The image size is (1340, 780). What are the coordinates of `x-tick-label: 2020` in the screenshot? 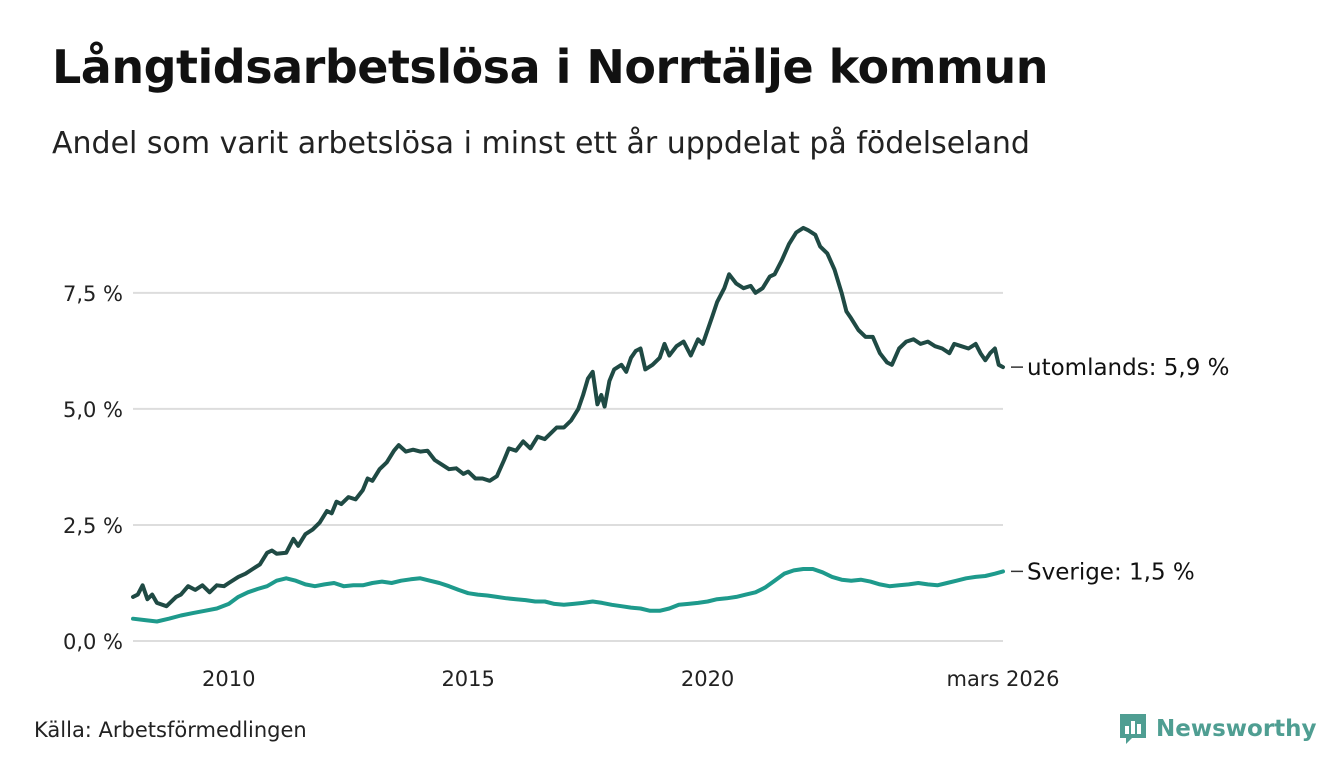 It's located at (707, 679).